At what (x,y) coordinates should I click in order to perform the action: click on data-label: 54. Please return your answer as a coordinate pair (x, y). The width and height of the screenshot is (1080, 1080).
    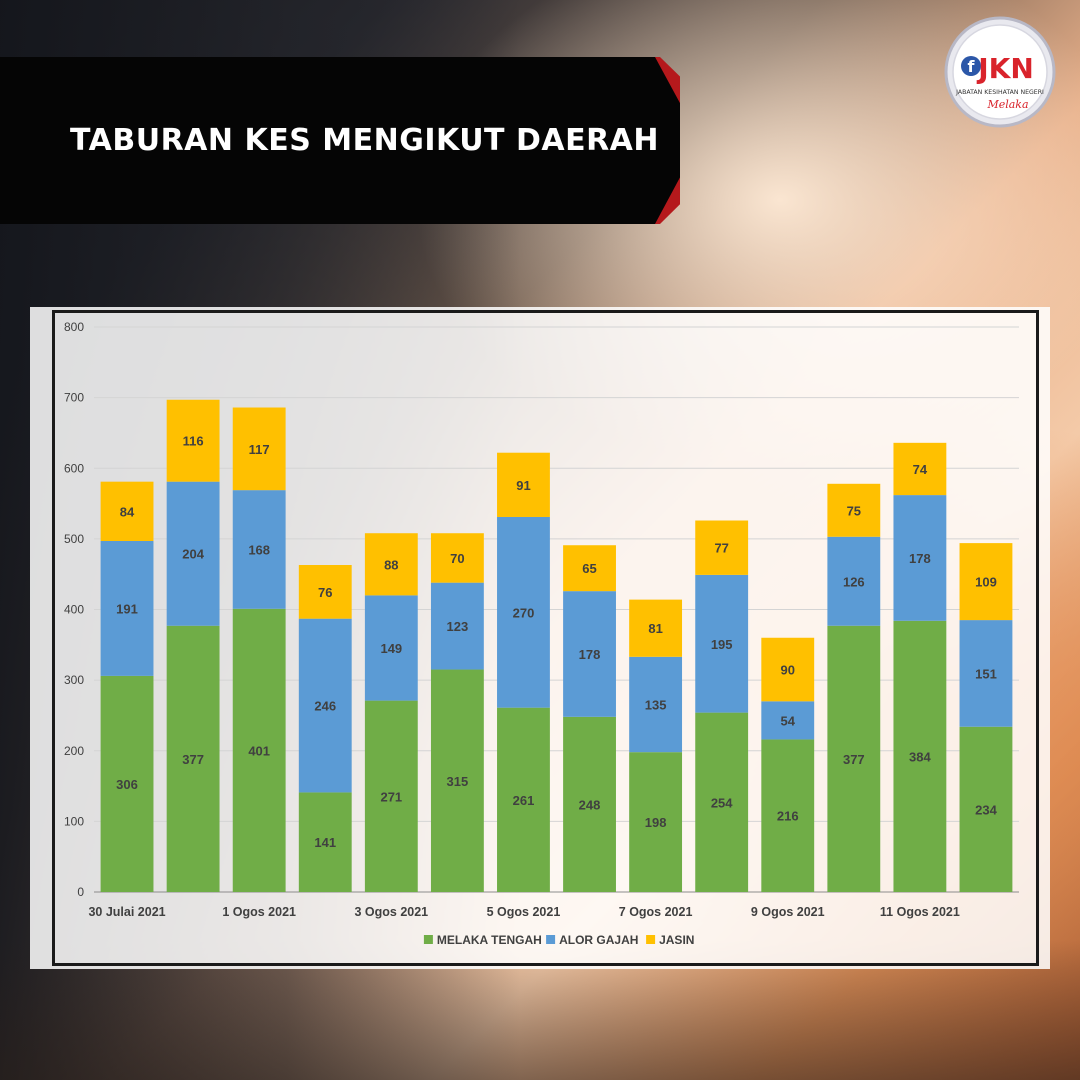
    Looking at the image, I should click on (788, 720).